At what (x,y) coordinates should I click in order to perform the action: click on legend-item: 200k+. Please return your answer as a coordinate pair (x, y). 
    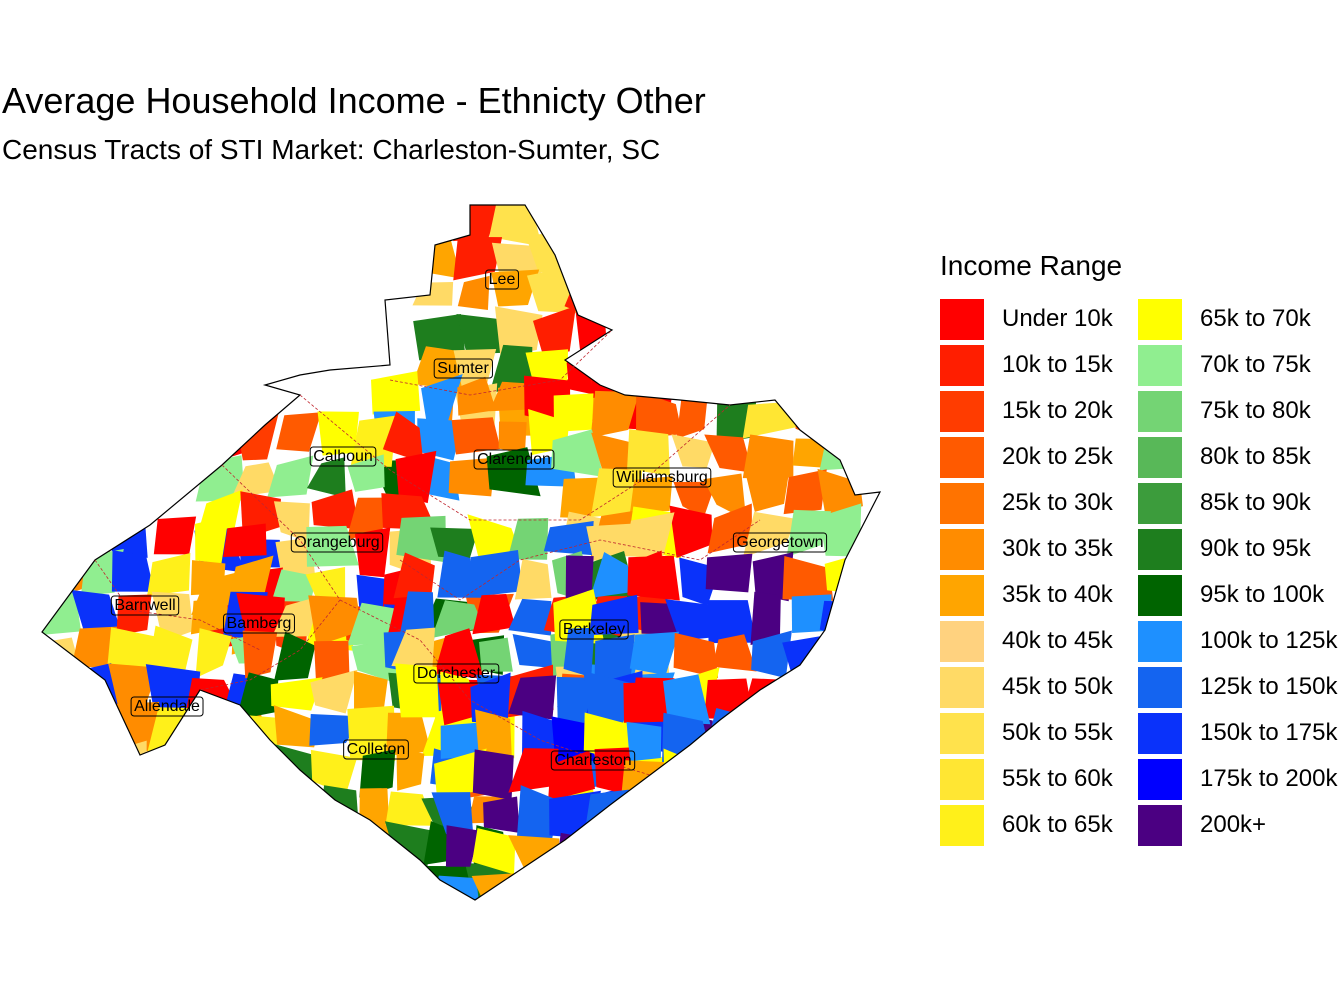
    Looking at the image, I should click on (1237, 825).